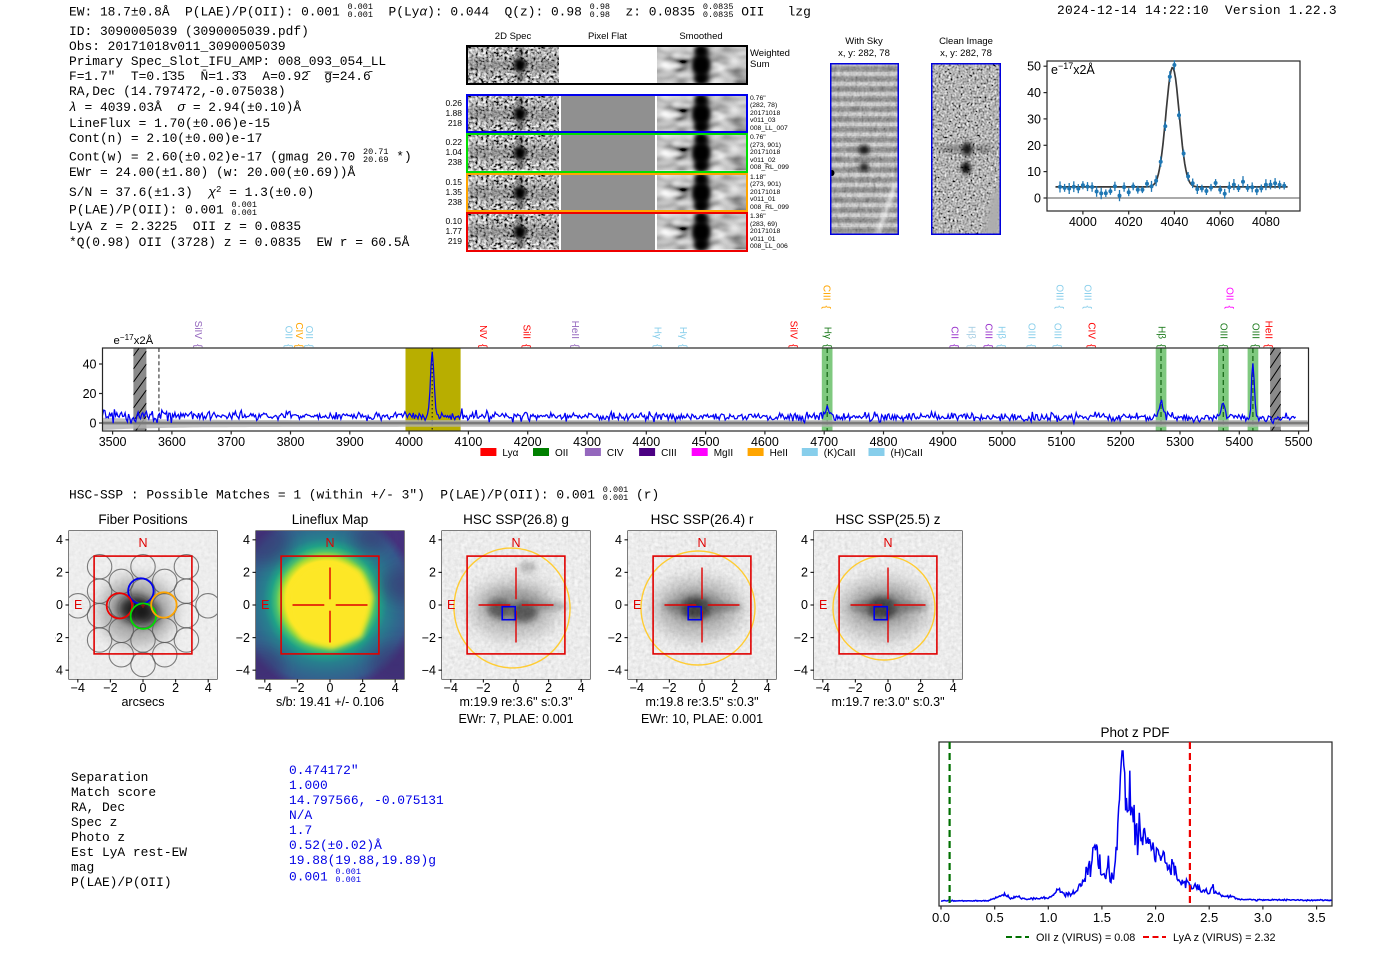 Image resolution: width=1400 pixels, height=953 pixels. What do you see at coordinates (1034, 172) in the screenshot?
I see `svg-text: 10` at bounding box center [1034, 172].